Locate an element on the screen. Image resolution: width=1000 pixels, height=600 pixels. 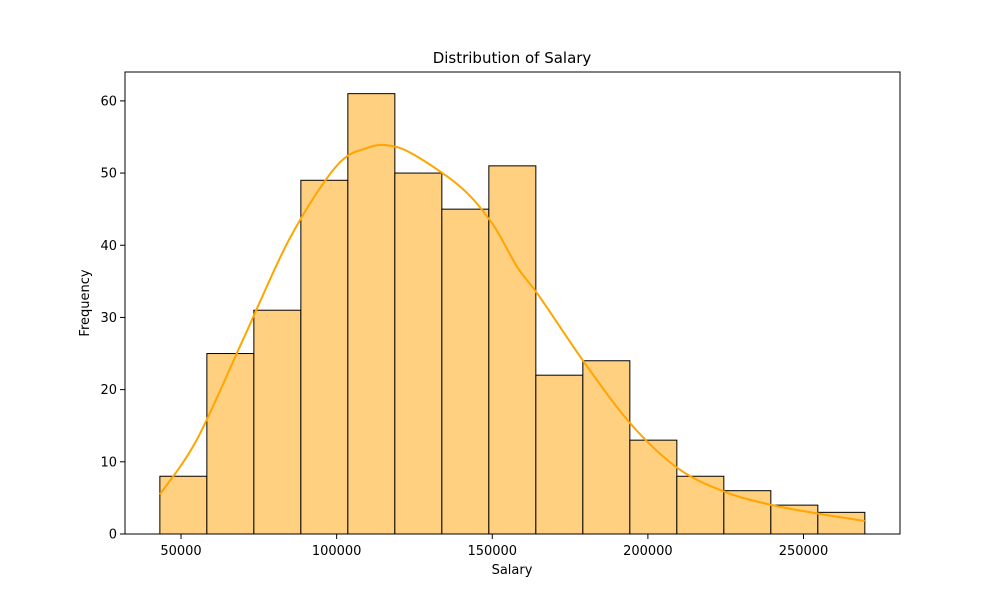
y-tick-label: 50 is located at coordinates (108, 174).